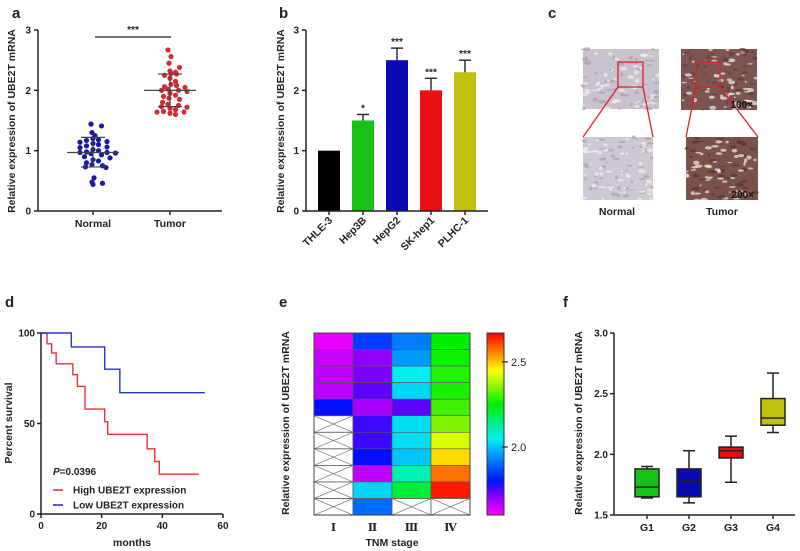 The image size is (800, 551). What do you see at coordinates (648, 112) in the screenshot?
I see `zoom-connector` at bounding box center [648, 112].